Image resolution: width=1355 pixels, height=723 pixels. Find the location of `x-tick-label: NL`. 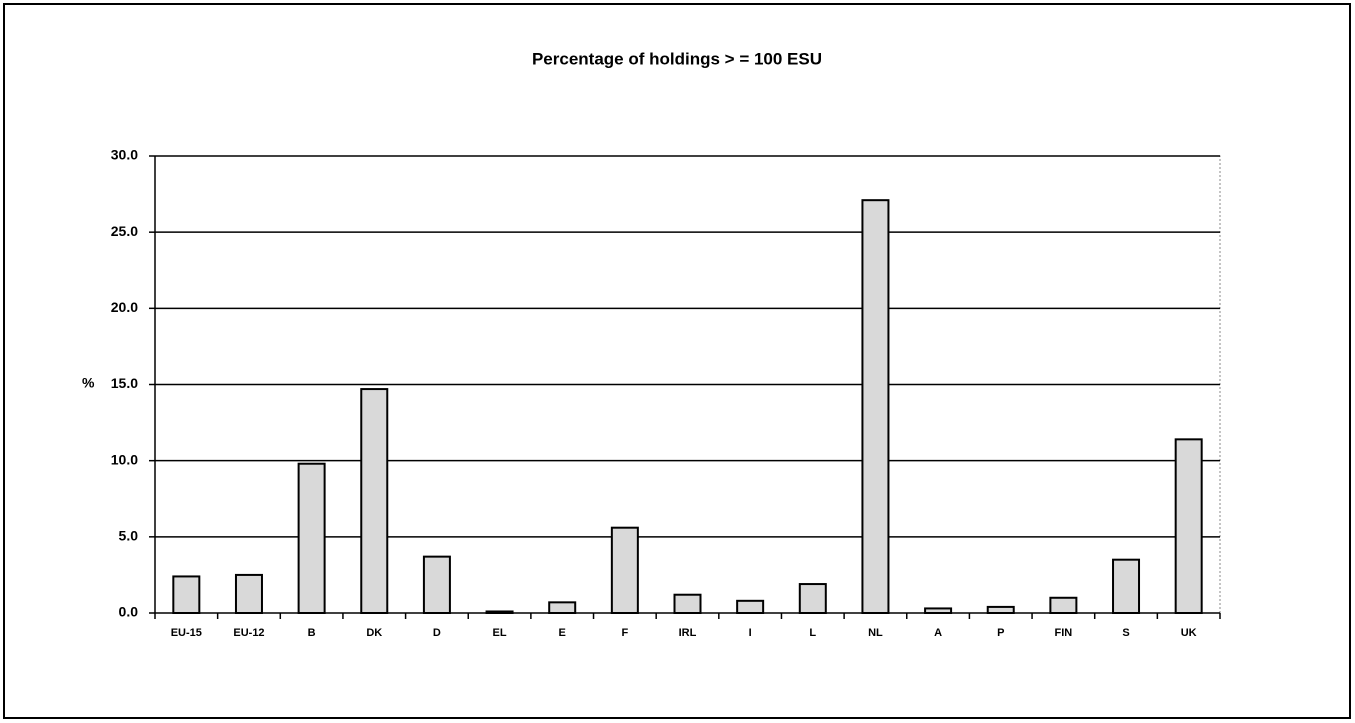

x-tick-label: NL is located at coordinates (875, 633).